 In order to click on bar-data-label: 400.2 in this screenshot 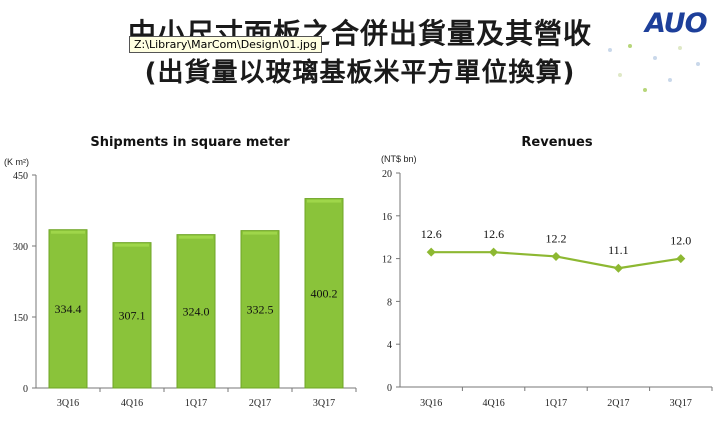, I will do `click(324, 293)`.